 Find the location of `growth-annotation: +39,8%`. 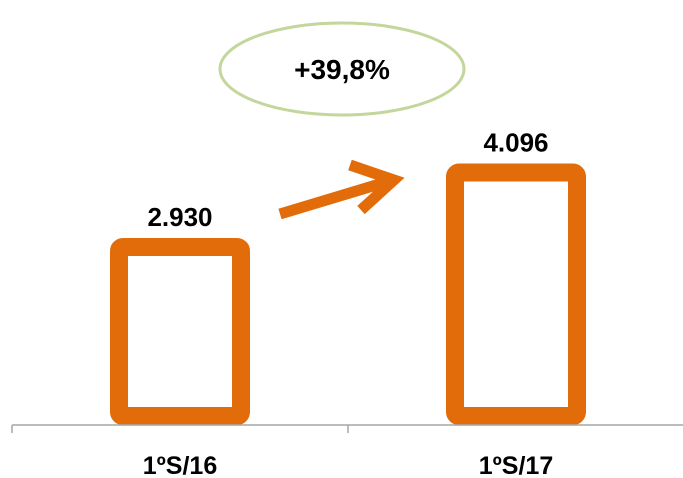

growth-annotation: +39,8% is located at coordinates (342, 69).